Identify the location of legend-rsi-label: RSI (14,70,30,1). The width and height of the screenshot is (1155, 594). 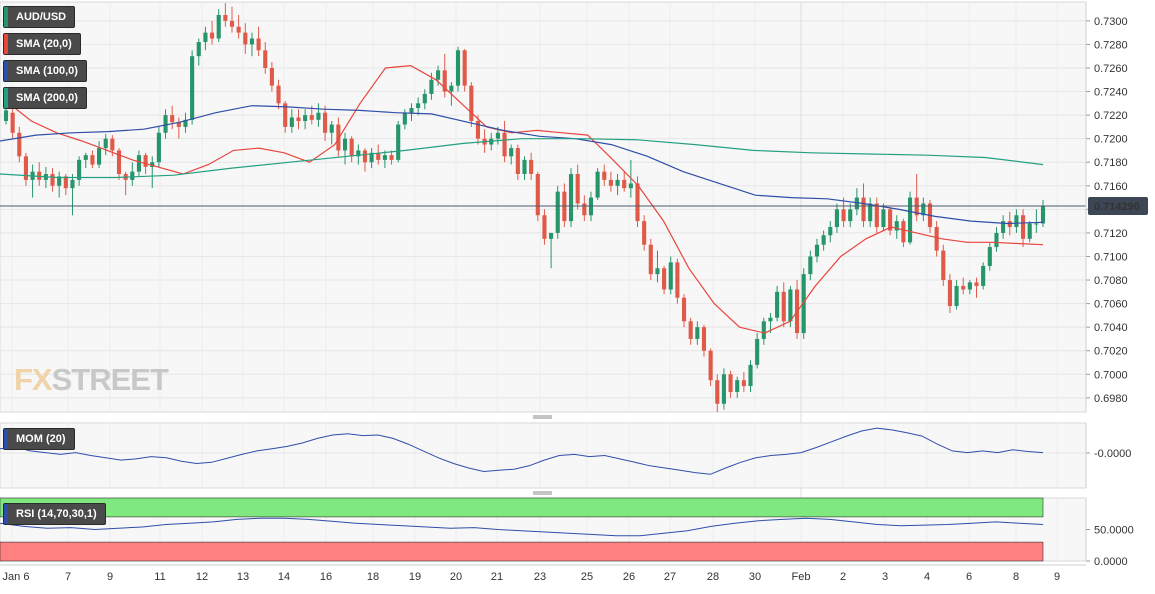
(56, 514).